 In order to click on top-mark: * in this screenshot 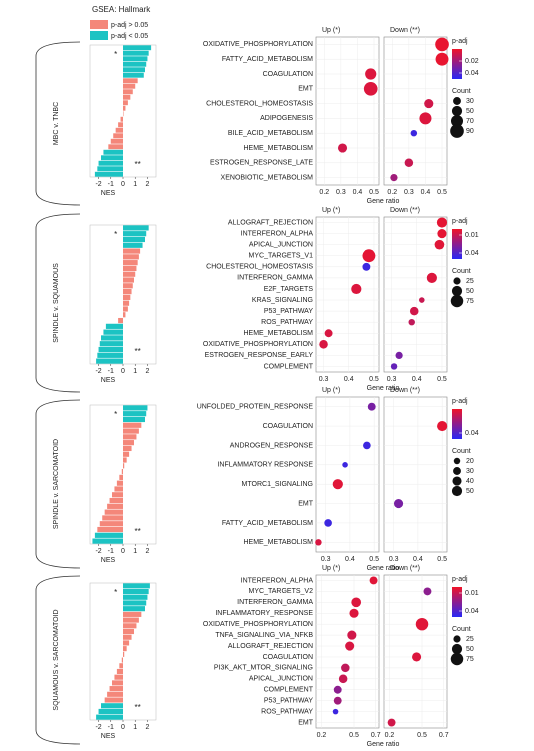, I will do `click(115, 592)`.